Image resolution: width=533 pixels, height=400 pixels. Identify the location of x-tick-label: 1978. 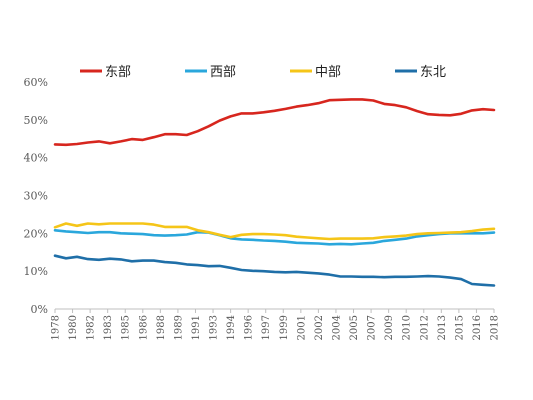
(56, 327).